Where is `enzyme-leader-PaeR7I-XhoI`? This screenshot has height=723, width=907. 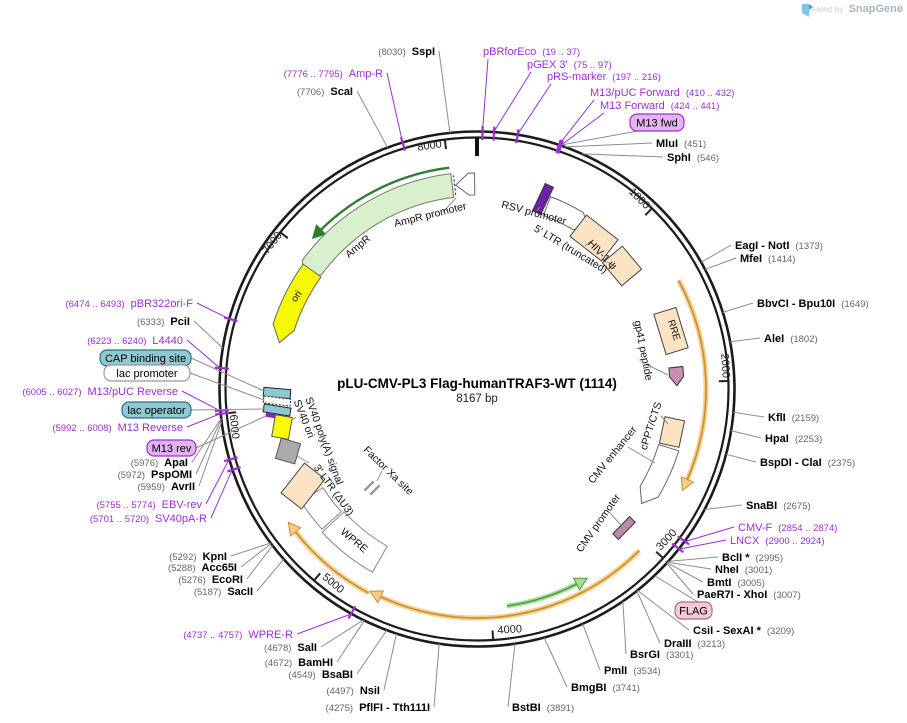 enzyme-leader-PaeR7I-XhoI is located at coordinates (680, 578).